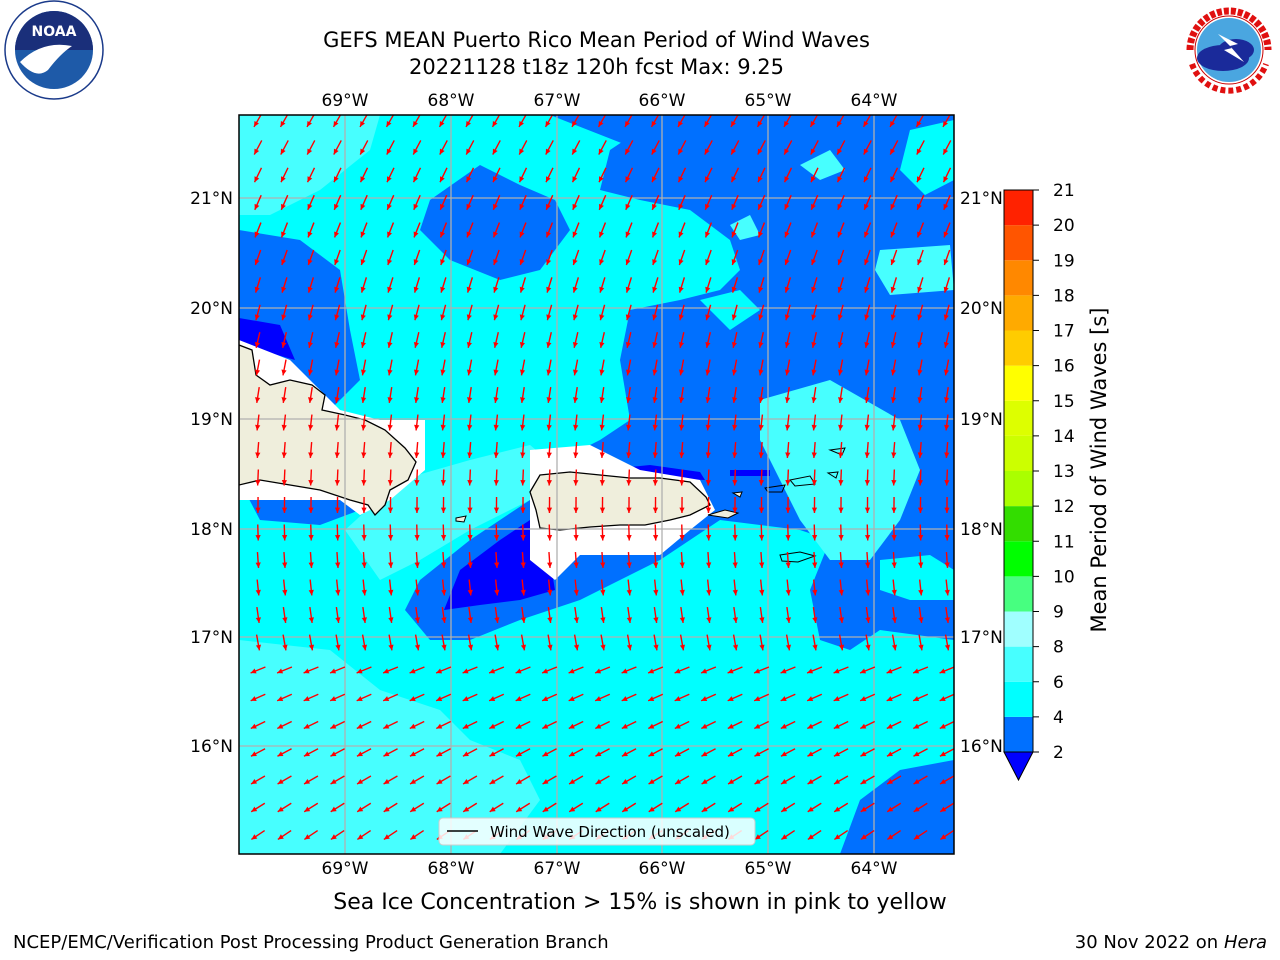  I want to click on period-band-6-8-virgin-islands, so click(840, 470).